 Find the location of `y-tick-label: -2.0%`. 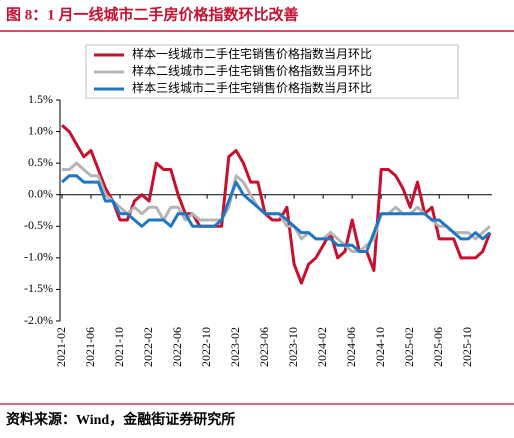

y-tick-label: -2.0% is located at coordinates (38, 320).